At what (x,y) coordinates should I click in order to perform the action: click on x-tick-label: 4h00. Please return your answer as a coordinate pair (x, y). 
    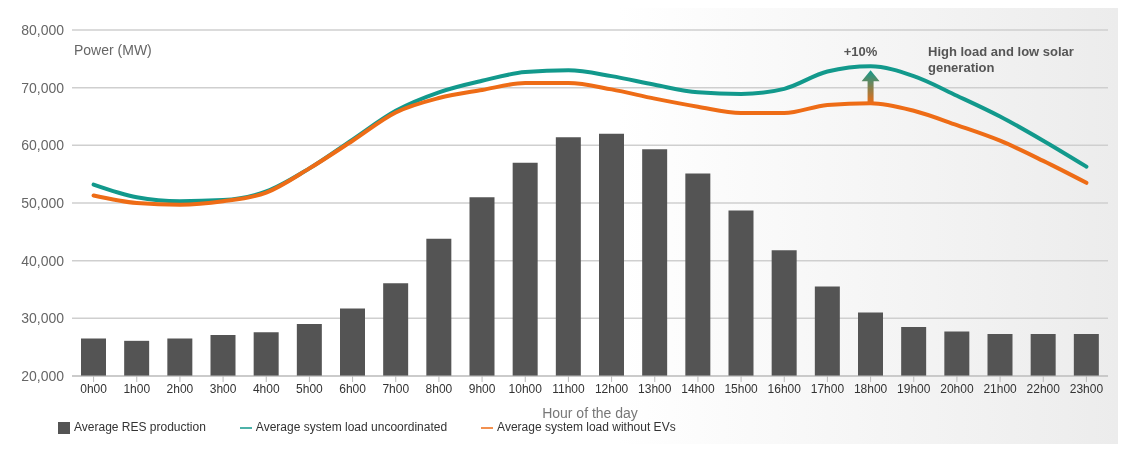
    Looking at the image, I should click on (266, 388).